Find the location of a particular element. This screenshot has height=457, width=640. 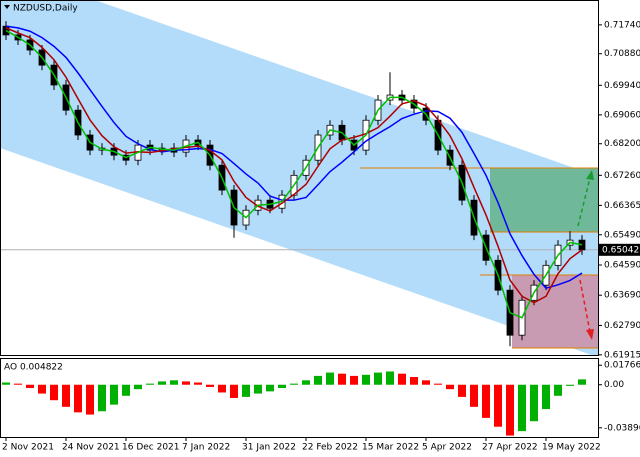

y-tick-label: 0.00 is located at coordinates (614, 385).